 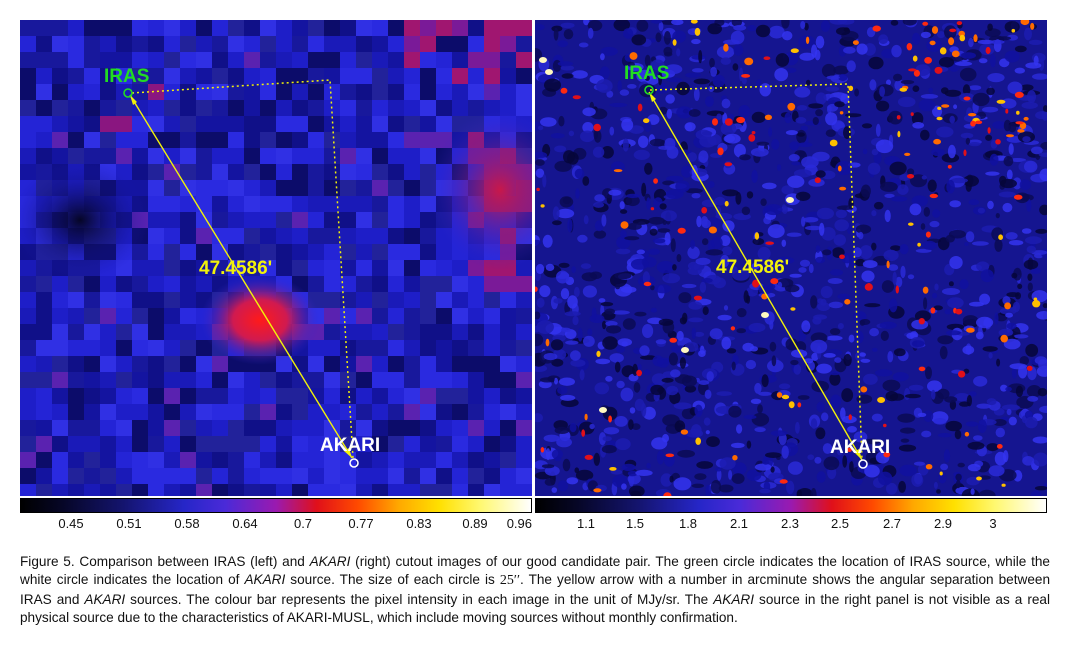 What do you see at coordinates (993, 523) in the screenshot?
I see `colorbar-tick: 3` at bounding box center [993, 523].